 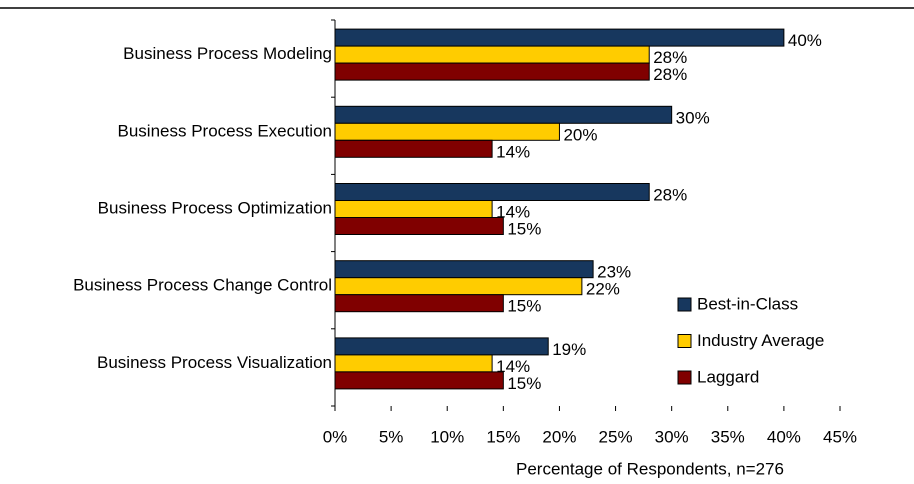 I want to click on data-label: 23%, so click(x=614, y=272).